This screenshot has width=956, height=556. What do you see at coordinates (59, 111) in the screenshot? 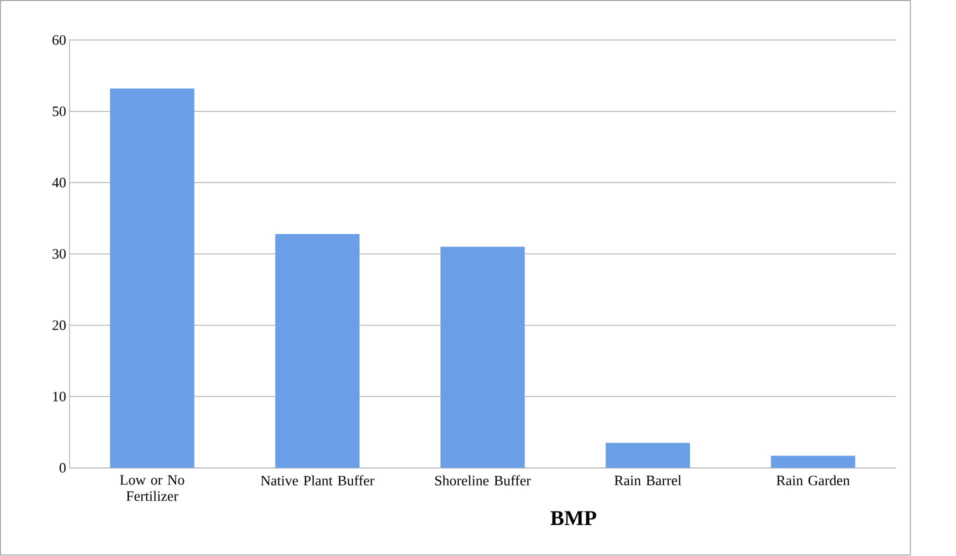
I see `y-tick-label: 50` at bounding box center [59, 111].